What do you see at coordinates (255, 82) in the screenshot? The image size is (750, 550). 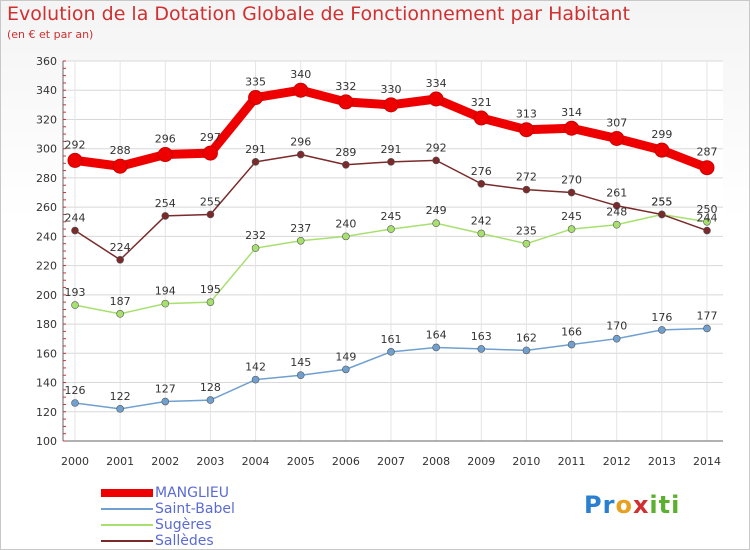 I see `data-label: 335` at bounding box center [255, 82].